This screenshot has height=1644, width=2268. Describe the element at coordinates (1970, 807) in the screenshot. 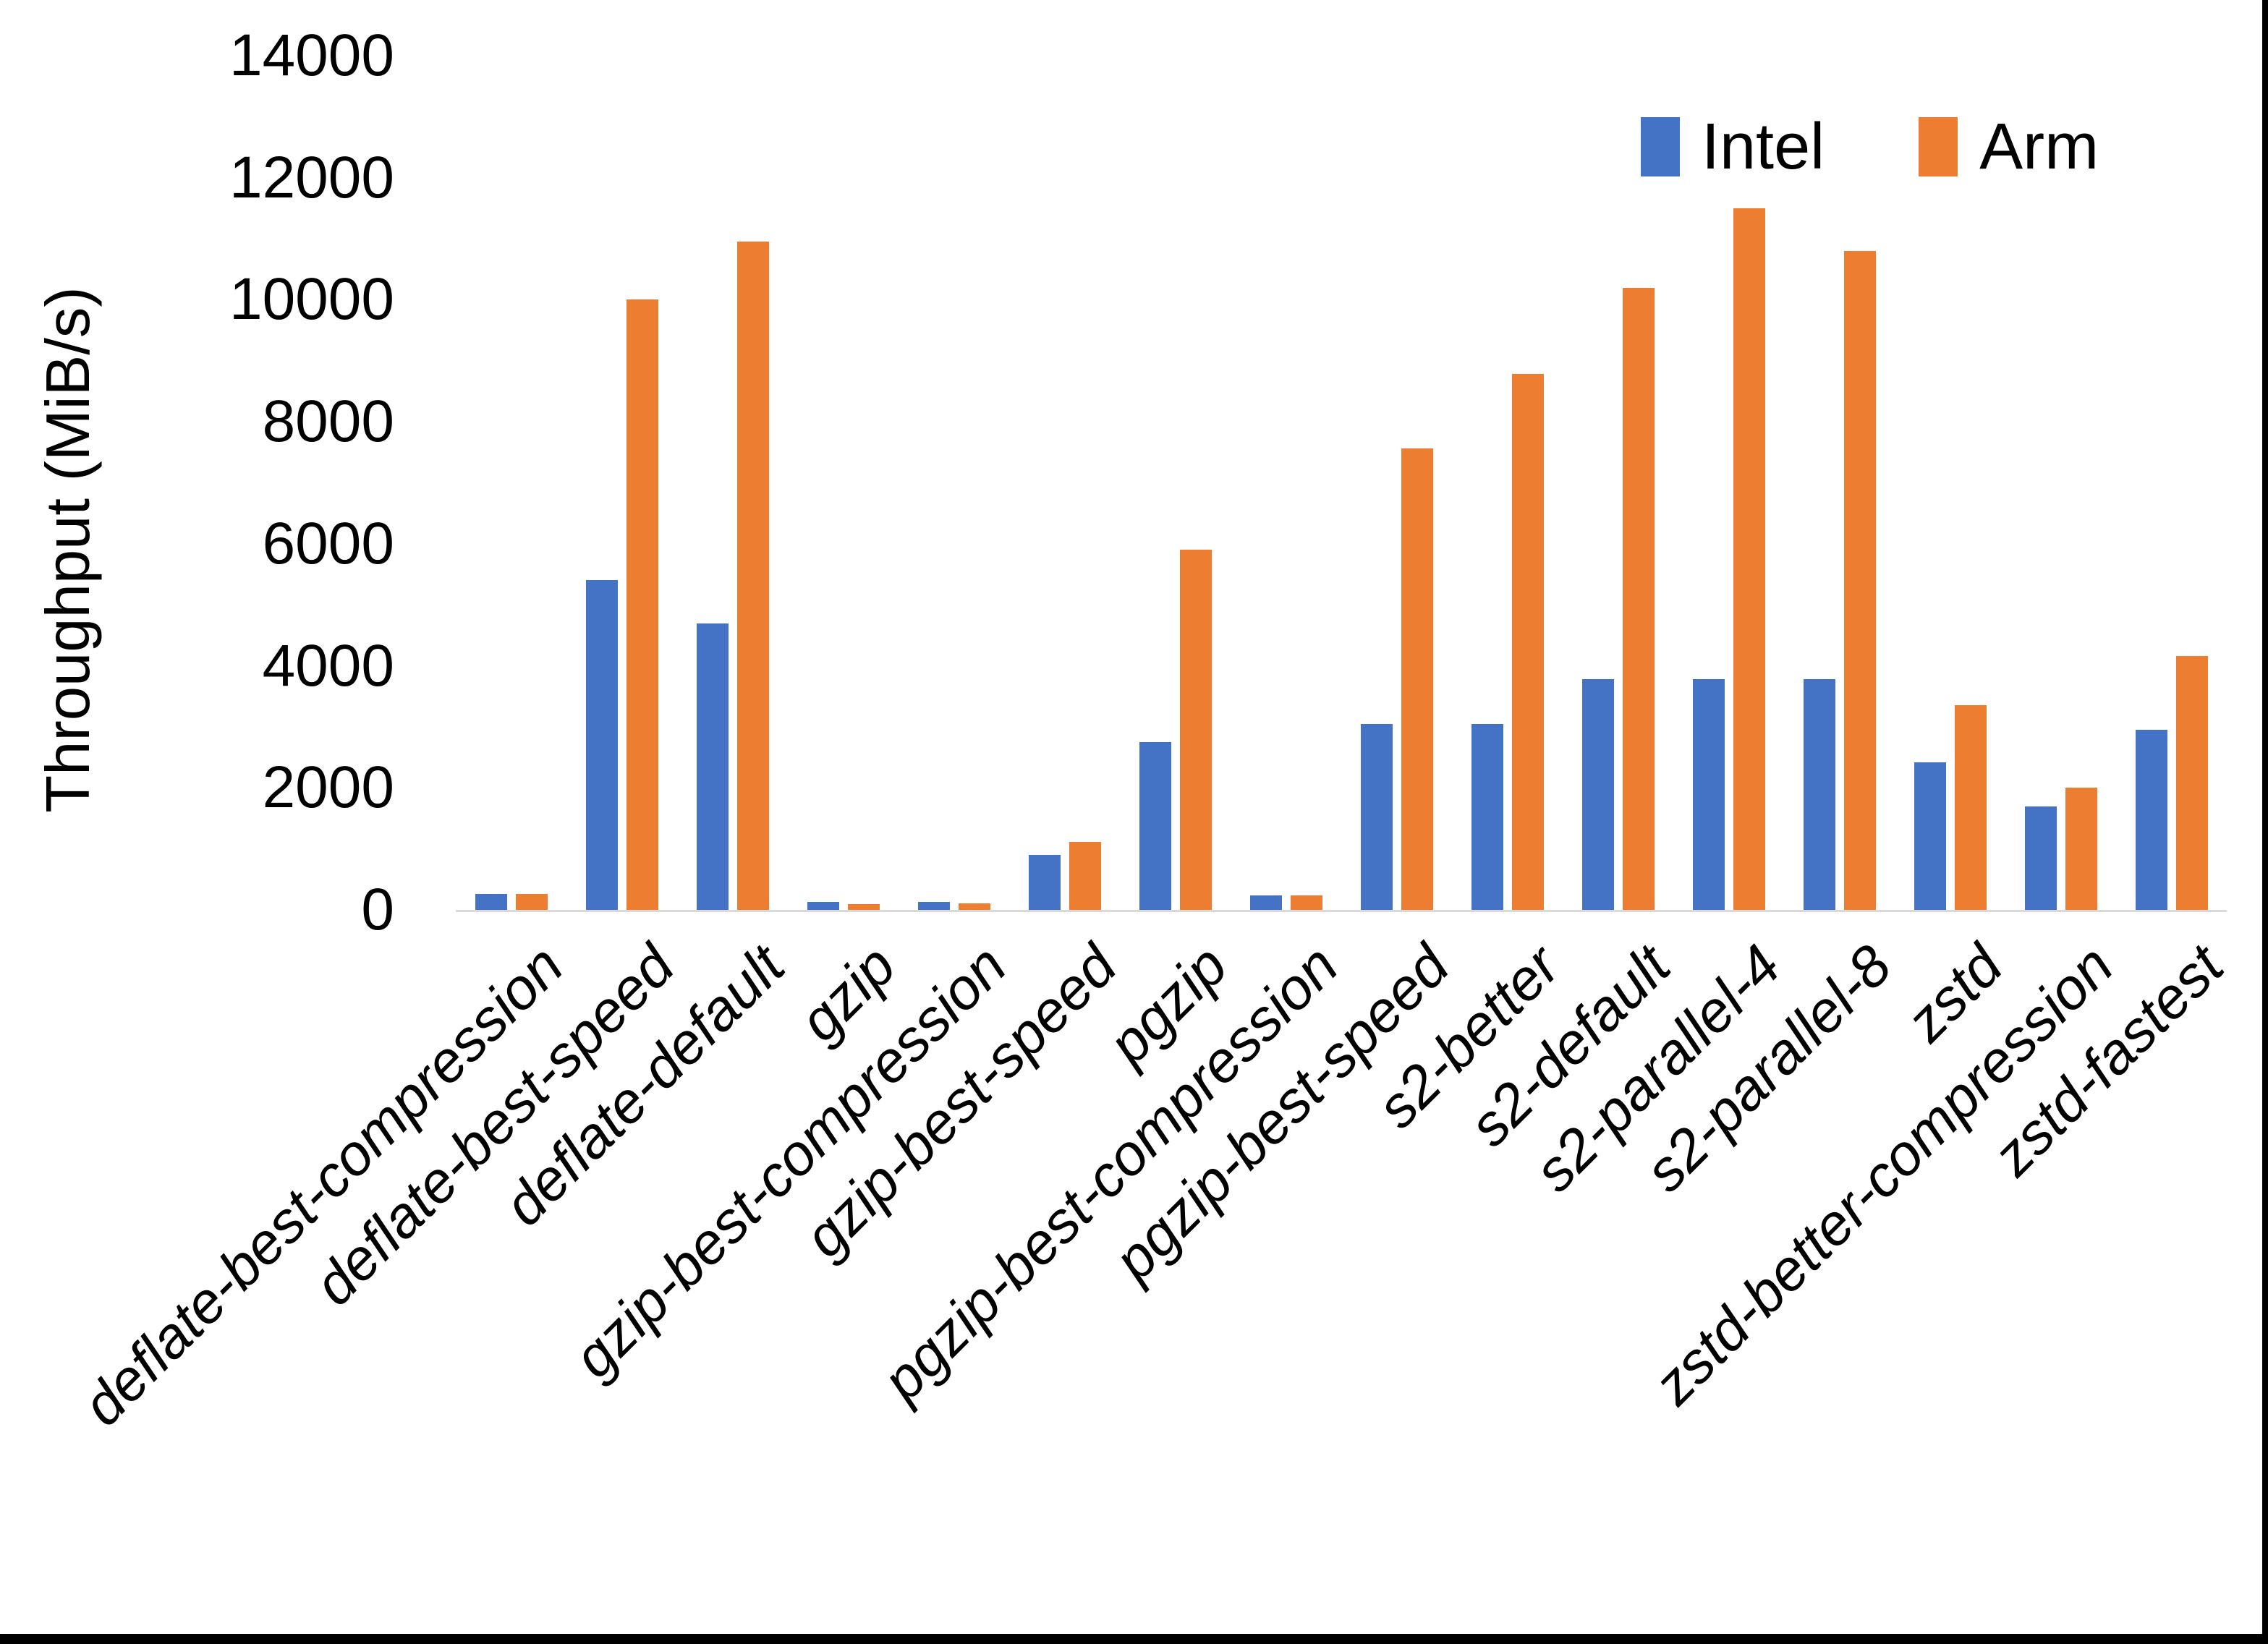

I see `bar-arm-zstd` at that location.